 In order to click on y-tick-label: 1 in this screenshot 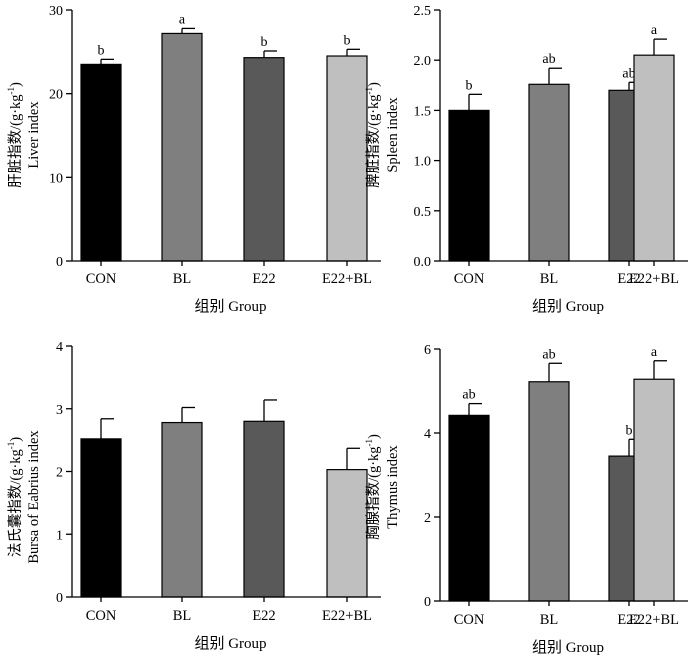, I will do `click(59, 535)`.